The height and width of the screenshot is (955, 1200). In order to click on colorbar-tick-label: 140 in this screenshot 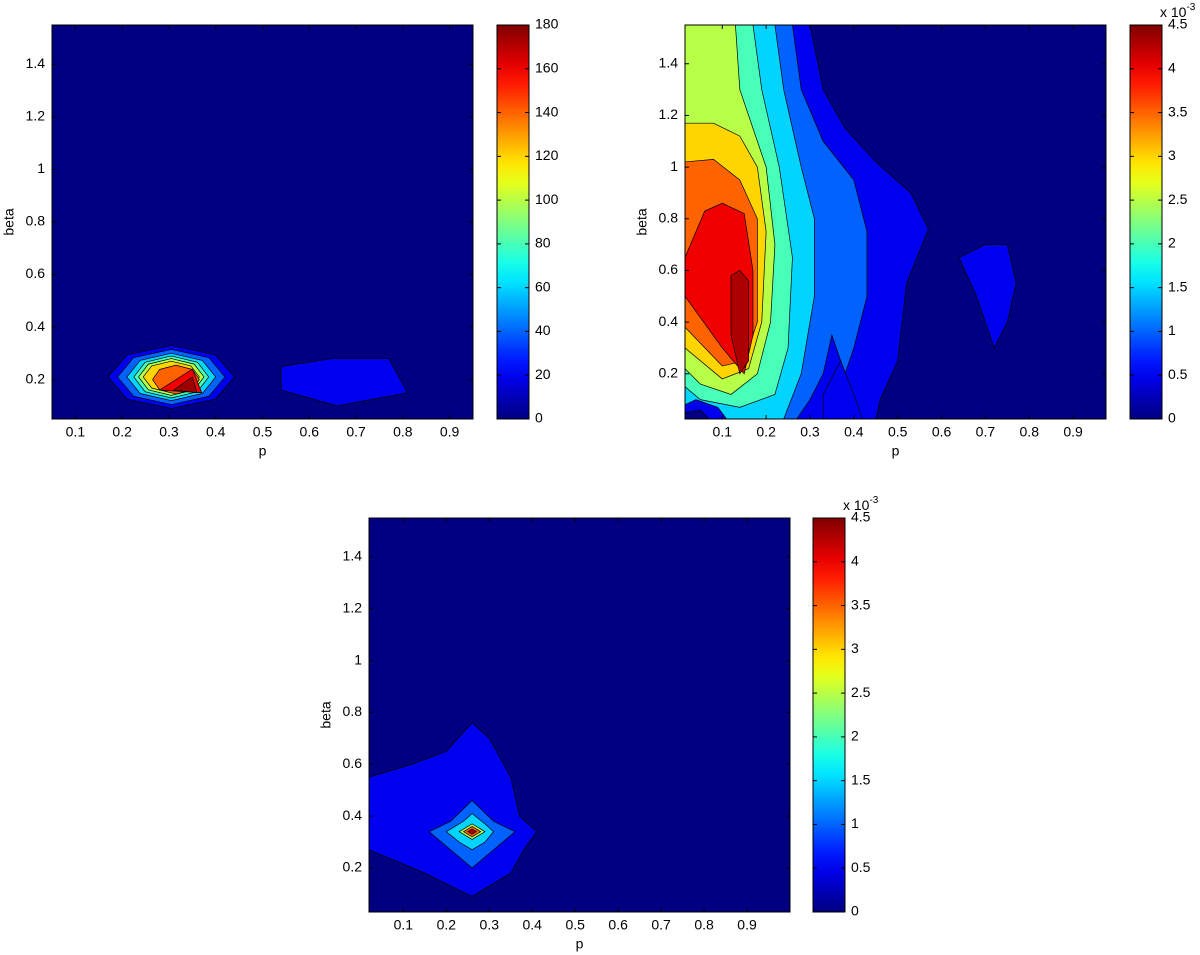, I will do `click(547, 111)`.